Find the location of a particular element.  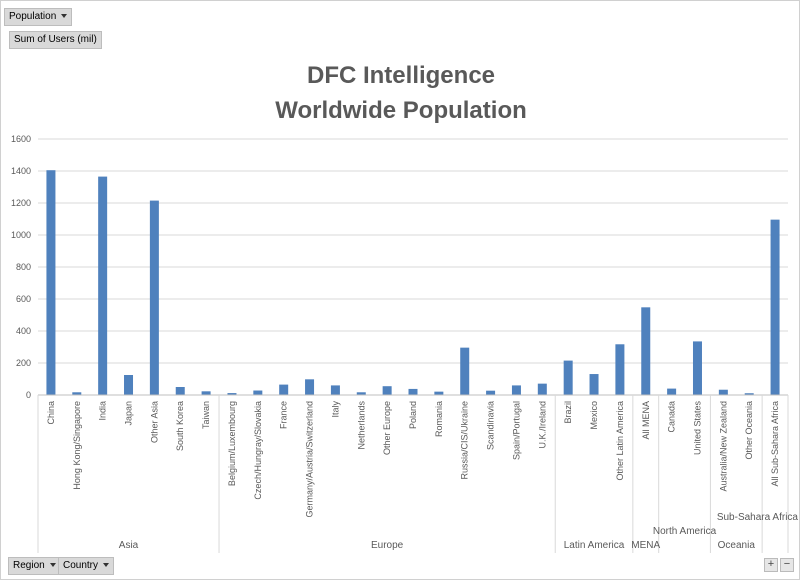

region-filter-button: Region is located at coordinates (34, 566).